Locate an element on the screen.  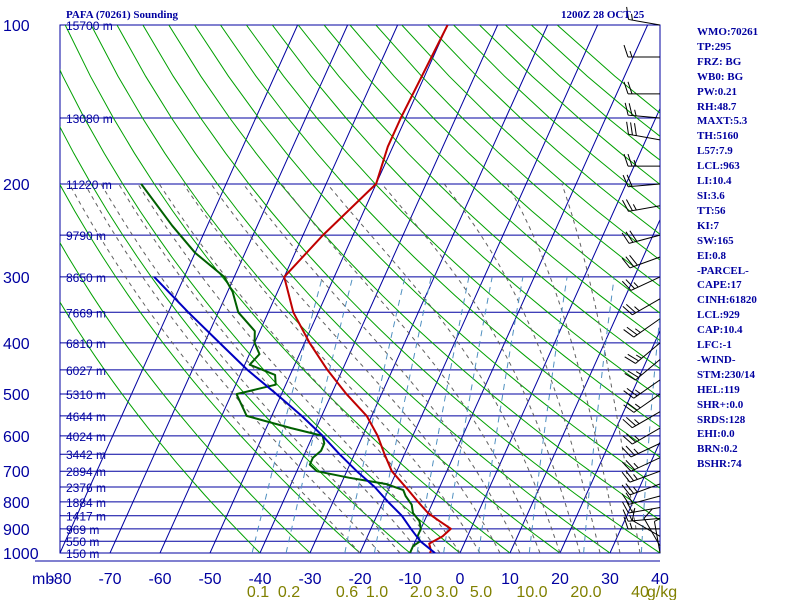
pressure-tick-label: 800 is located at coordinates (16, 503).